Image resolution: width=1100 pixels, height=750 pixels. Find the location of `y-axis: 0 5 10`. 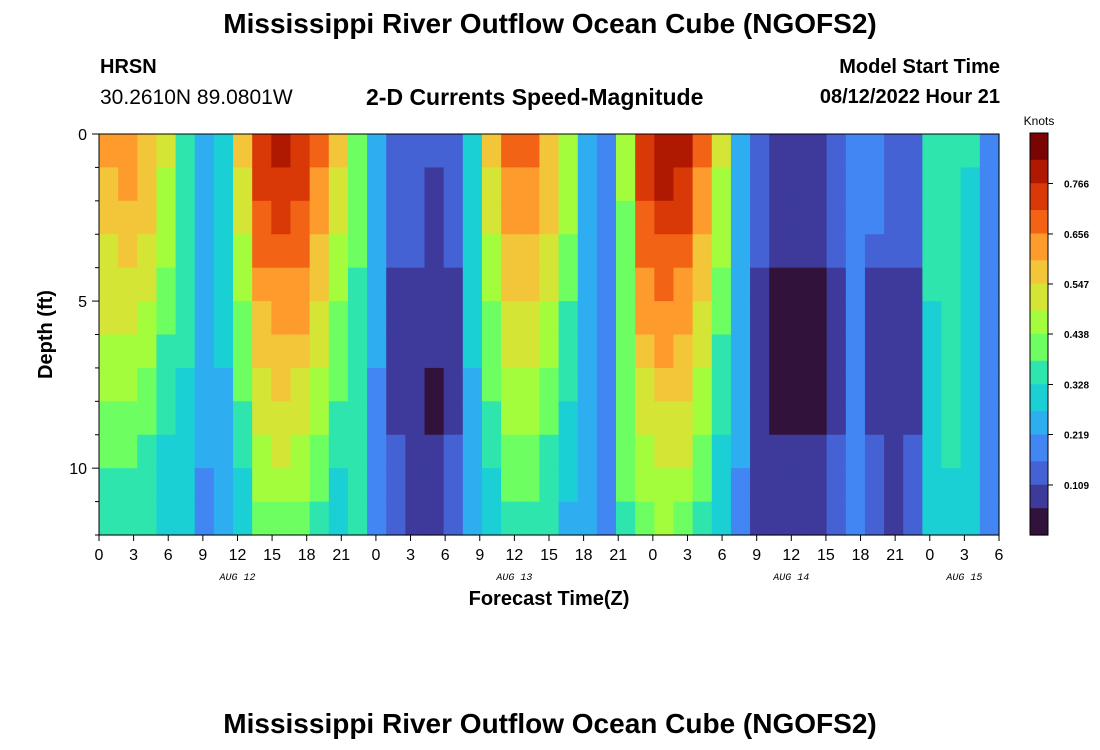

y-axis: 0 5 10 is located at coordinates (84, 331).